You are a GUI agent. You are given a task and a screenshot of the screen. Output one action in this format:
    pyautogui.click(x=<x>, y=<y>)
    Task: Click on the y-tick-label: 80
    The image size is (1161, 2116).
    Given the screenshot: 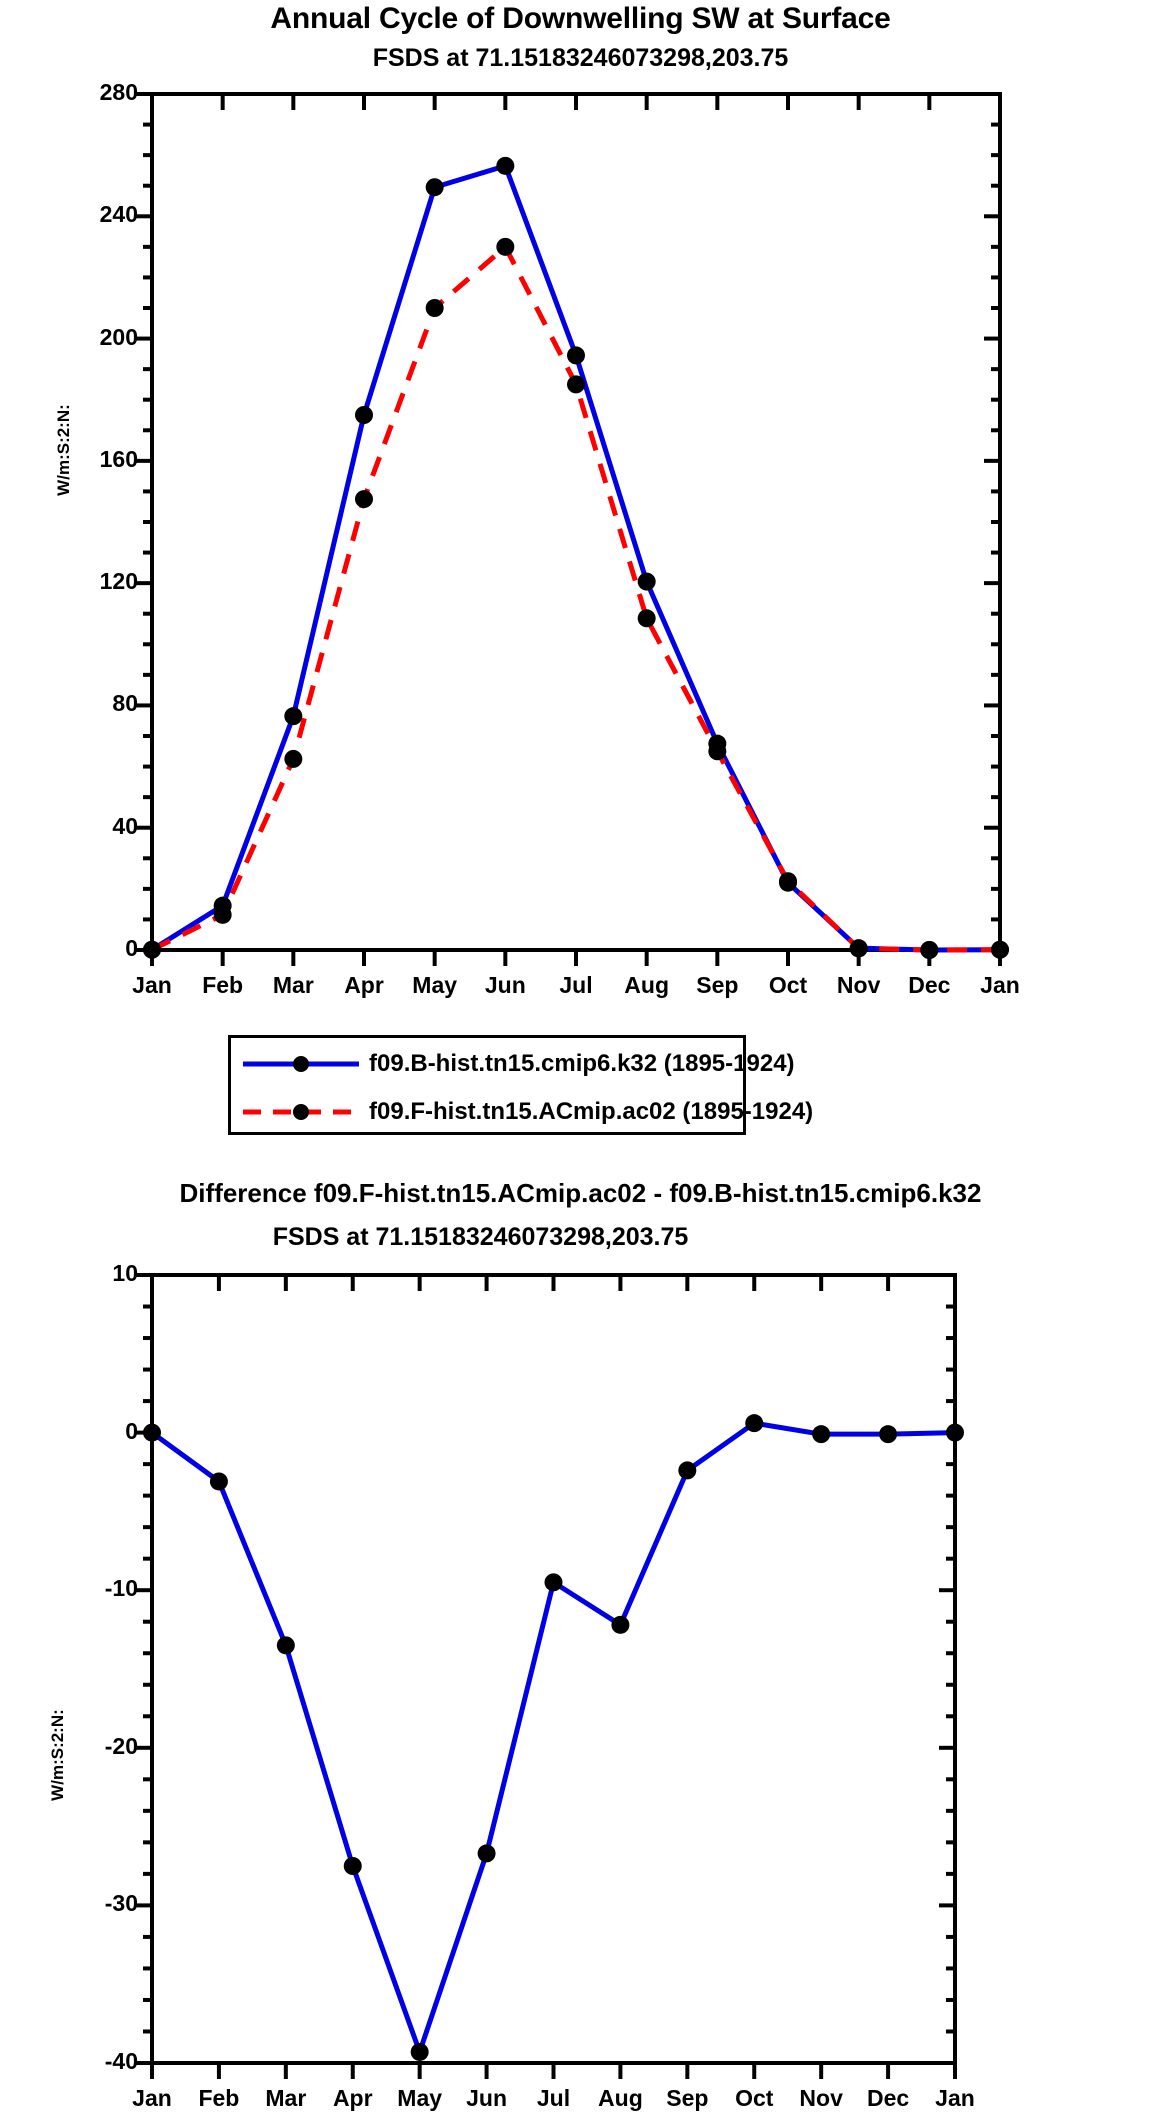 What is the action you would take?
    pyautogui.click(x=125, y=703)
    